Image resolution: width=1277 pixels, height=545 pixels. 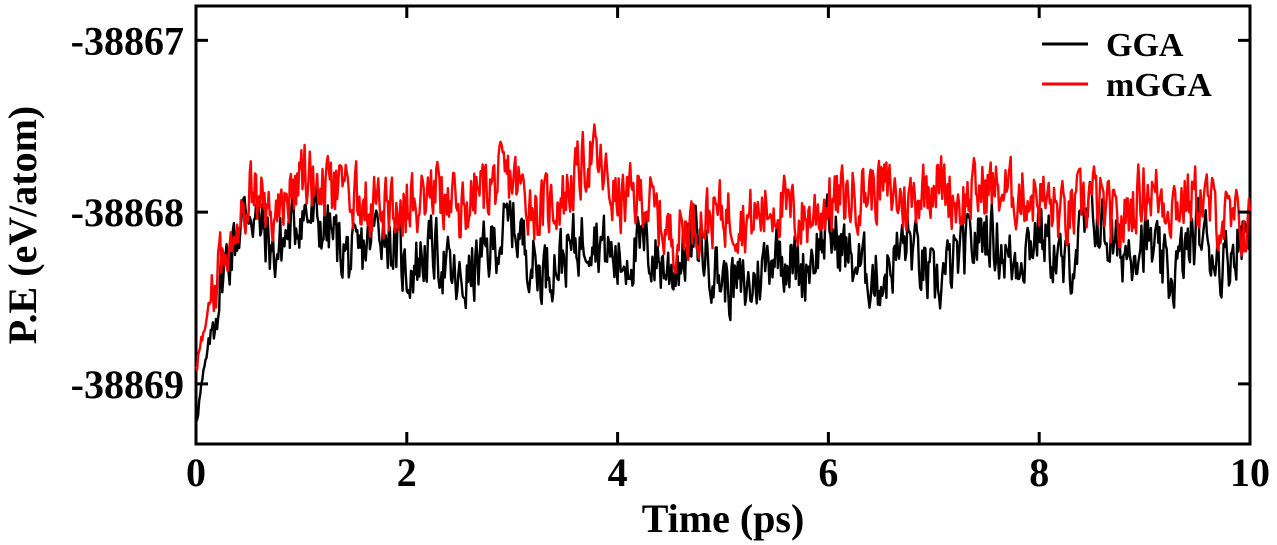 I want to click on x-tick-labels: 0 2 4 6 8 10, so click(x=728, y=472).